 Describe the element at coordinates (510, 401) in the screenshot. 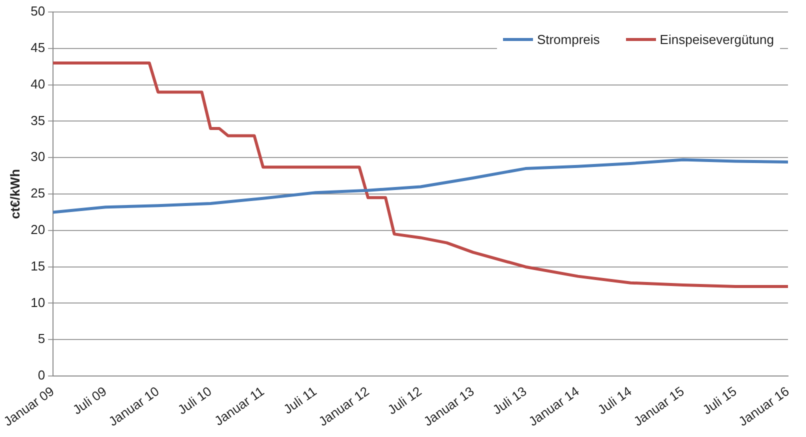

I see `x-tick-label: Juli 13` at that location.